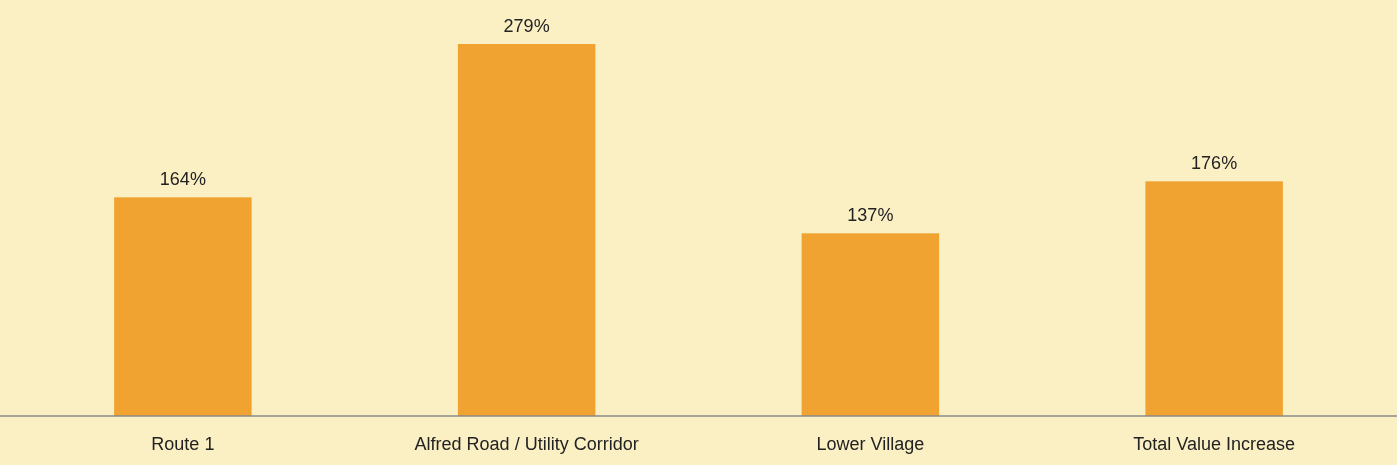 This screenshot has height=465, width=1397. Describe the element at coordinates (526, 26) in the screenshot. I see `data-label: 279%` at that location.